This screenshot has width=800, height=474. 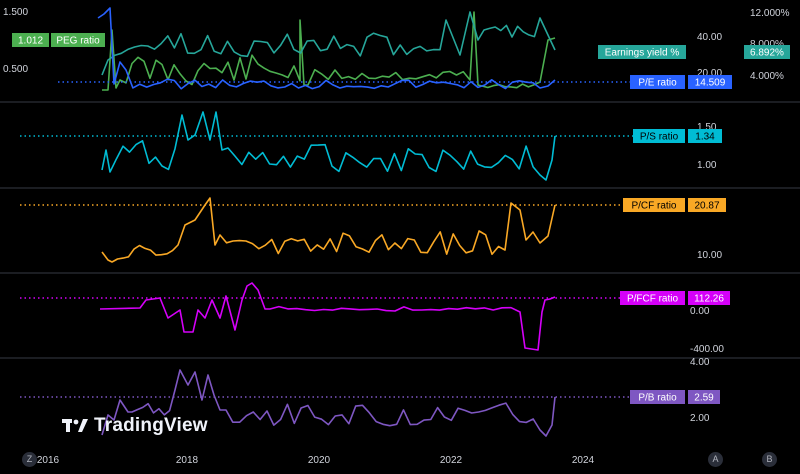 I want to click on right-axis-tick-label: 40.00, so click(x=709, y=37).